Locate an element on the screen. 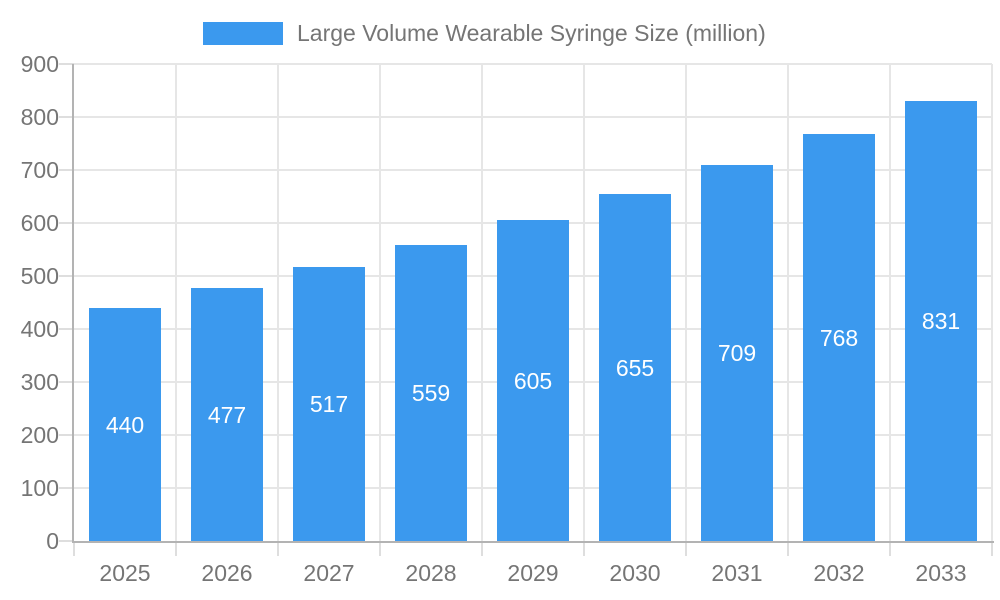 This screenshot has height=600, width=1000. bar-value-label: 709 is located at coordinates (737, 353).